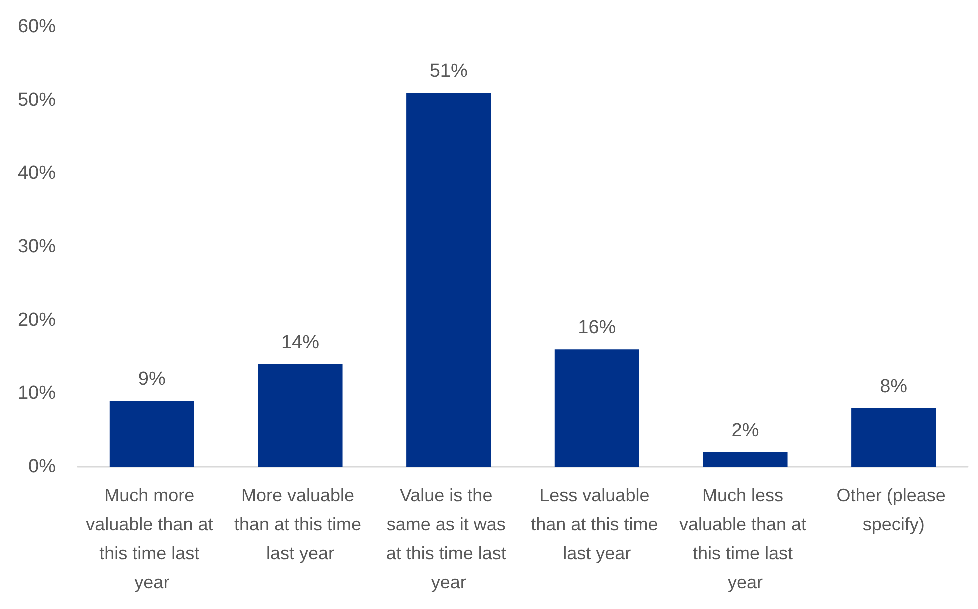  I want to click on y-tick-label: 30%, so click(37, 247).